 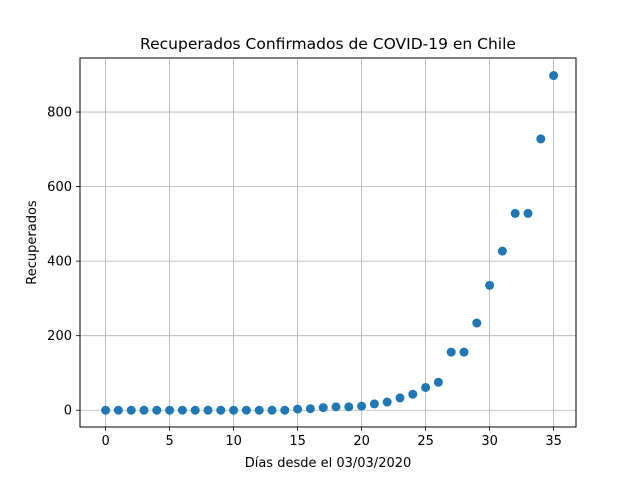 What do you see at coordinates (361, 441) in the screenshot?
I see `x-tick-label: 20` at bounding box center [361, 441].